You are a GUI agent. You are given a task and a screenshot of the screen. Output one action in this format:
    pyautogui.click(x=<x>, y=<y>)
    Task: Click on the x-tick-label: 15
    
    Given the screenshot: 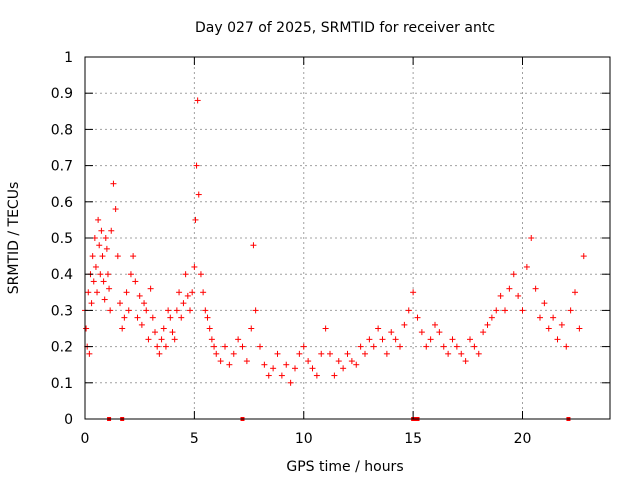 What is the action you would take?
    pyautogui.click(x=413, y=439)
    